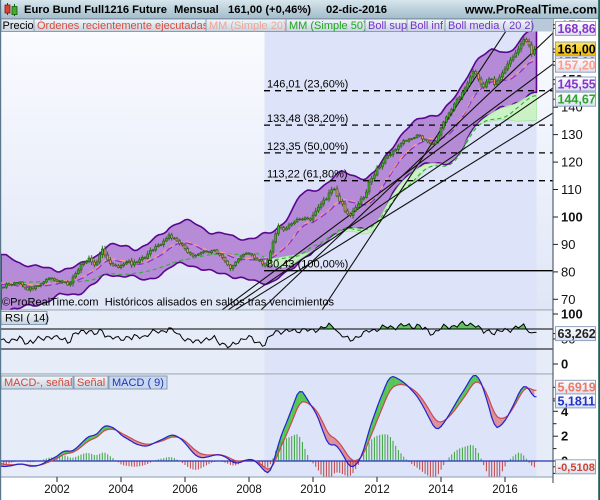  Describe the element at coordinates (572, 134) in the screenshot. I see `svg-text: 130` at that location.